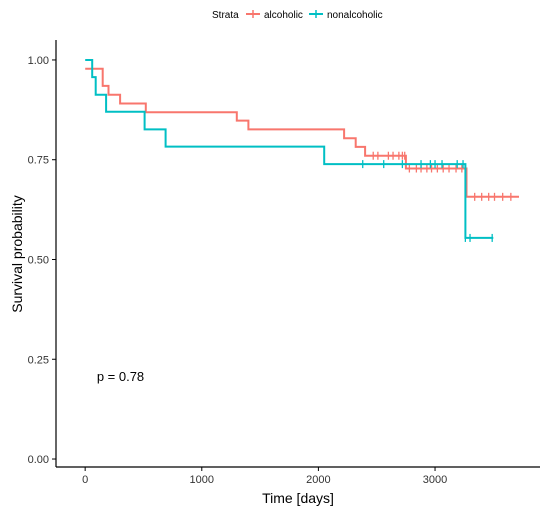  What do you see at coordinates (298, 498) in the screenshot?
I see `x-axis-title: Time [days]` at bounding box center [298, 498].